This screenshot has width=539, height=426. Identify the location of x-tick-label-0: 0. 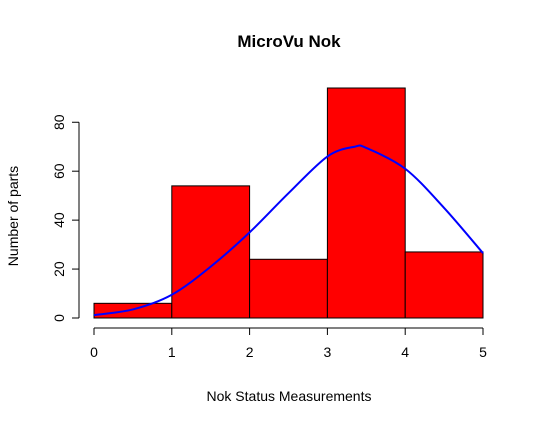
(94, 352).